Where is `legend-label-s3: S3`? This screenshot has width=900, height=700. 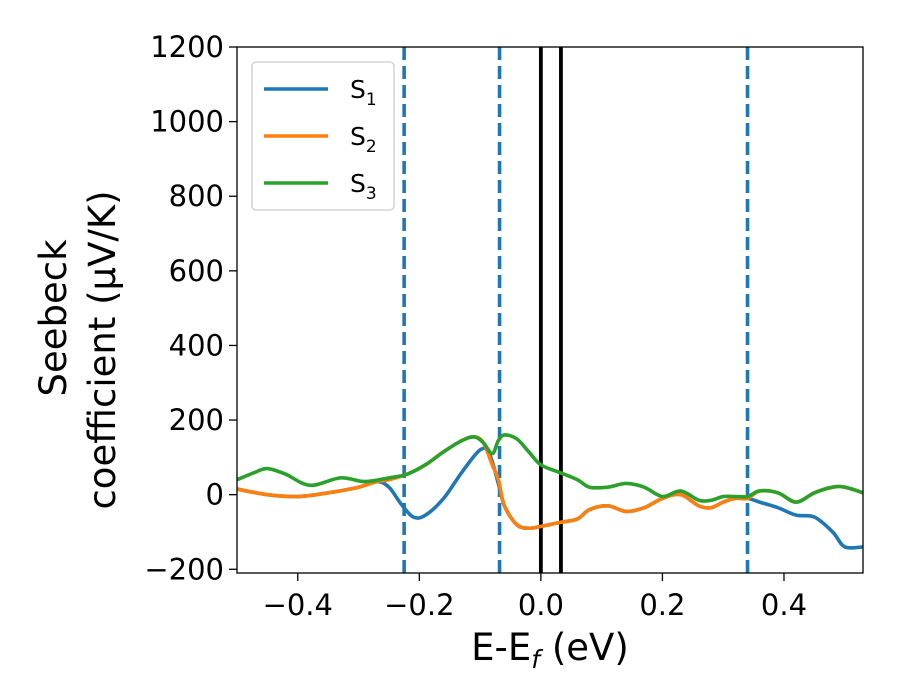
legend-label-s3: S3 is located at coordinates (363, 186).